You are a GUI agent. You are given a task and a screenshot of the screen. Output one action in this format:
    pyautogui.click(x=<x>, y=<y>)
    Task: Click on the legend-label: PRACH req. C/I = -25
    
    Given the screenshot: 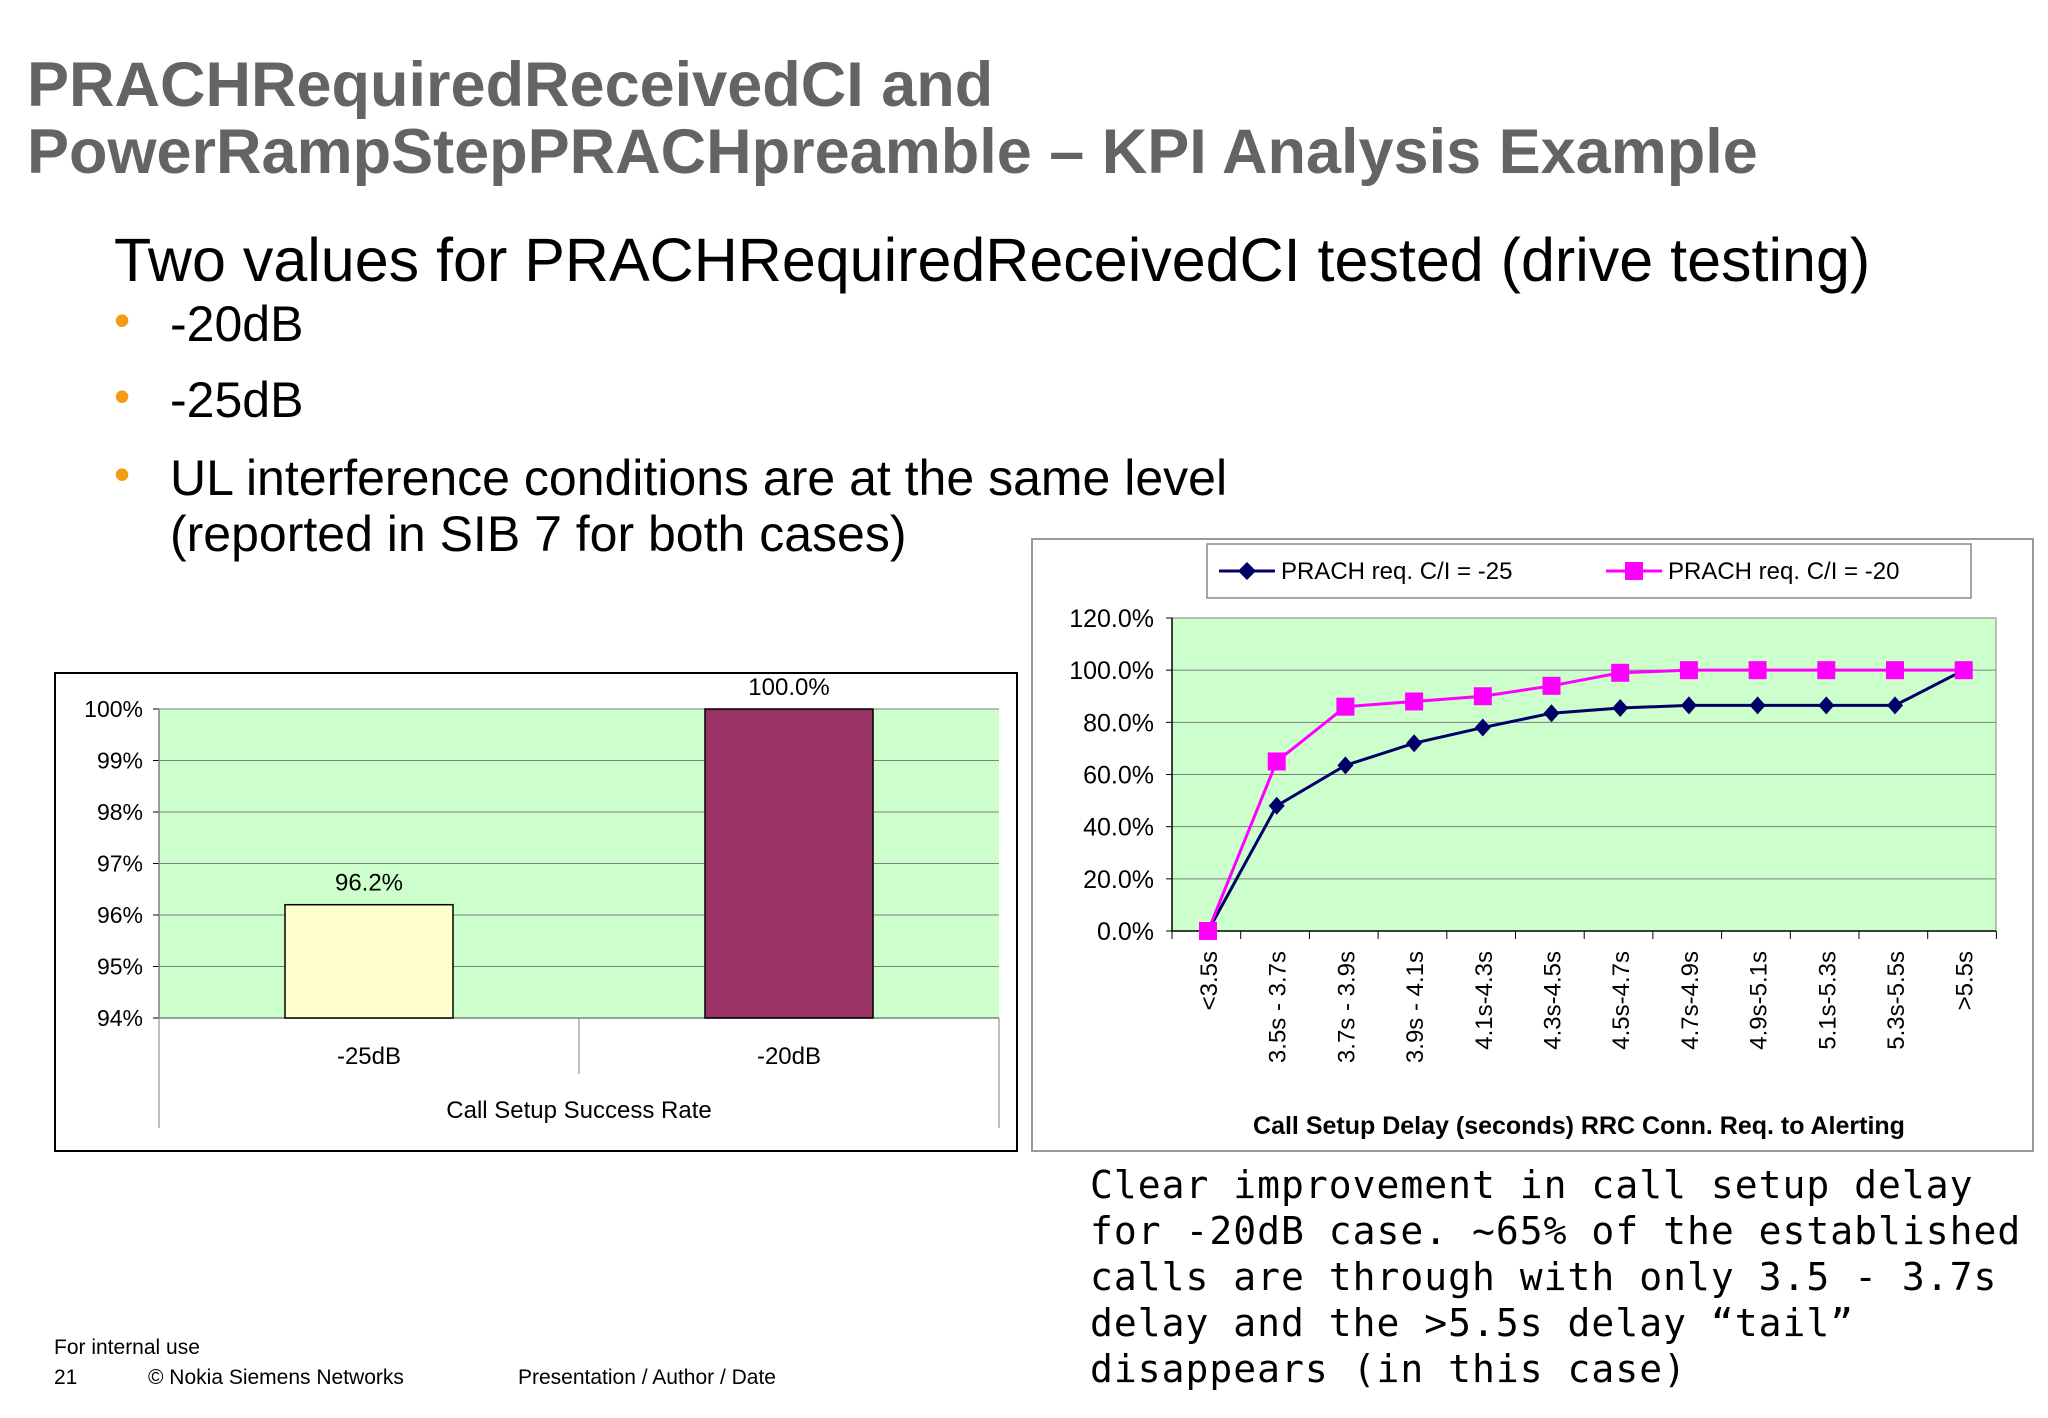 What is the action you would take?
    pyautogui.click(x=1396, y=571)
    